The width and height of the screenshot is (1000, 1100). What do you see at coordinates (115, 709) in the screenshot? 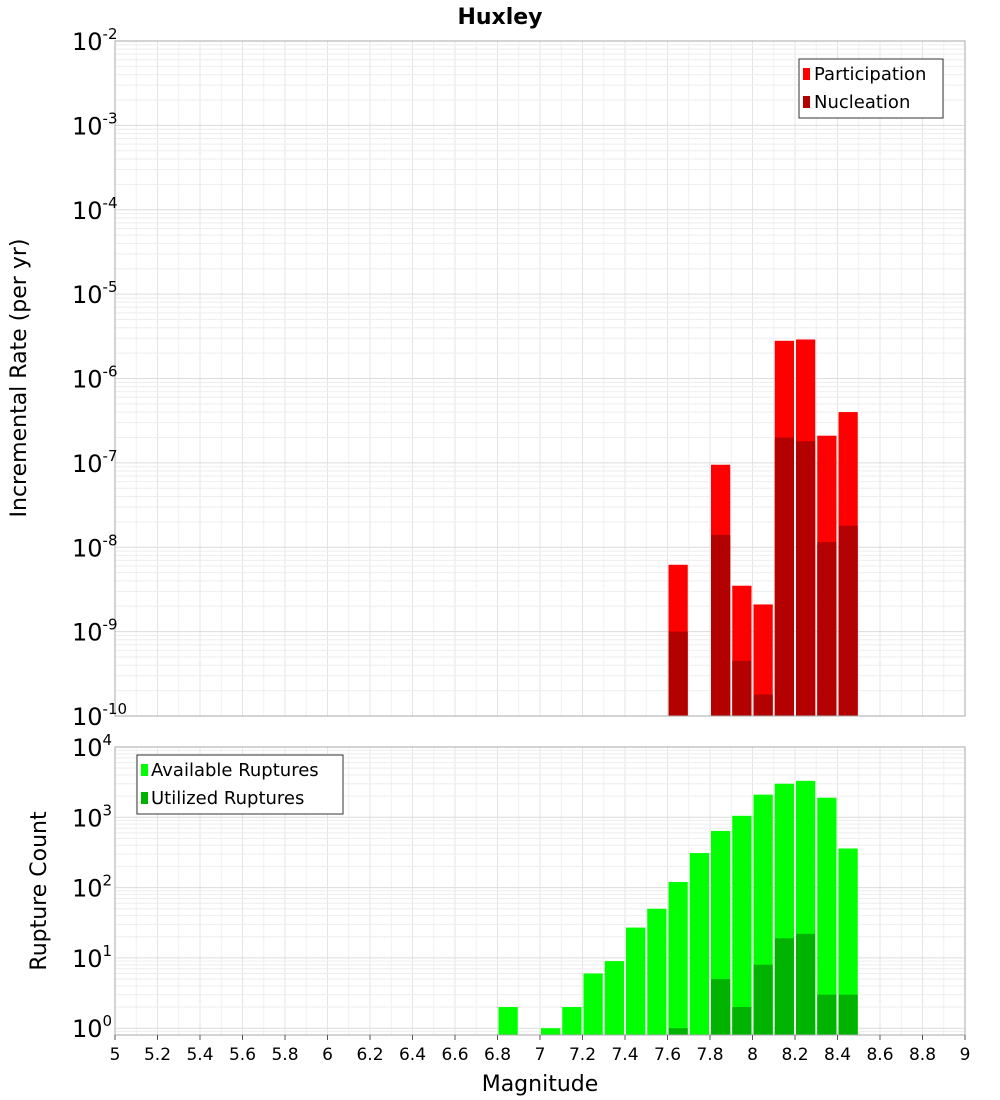
I see `top-y-tick-exponent: -10` at bounding box center [115, 709].